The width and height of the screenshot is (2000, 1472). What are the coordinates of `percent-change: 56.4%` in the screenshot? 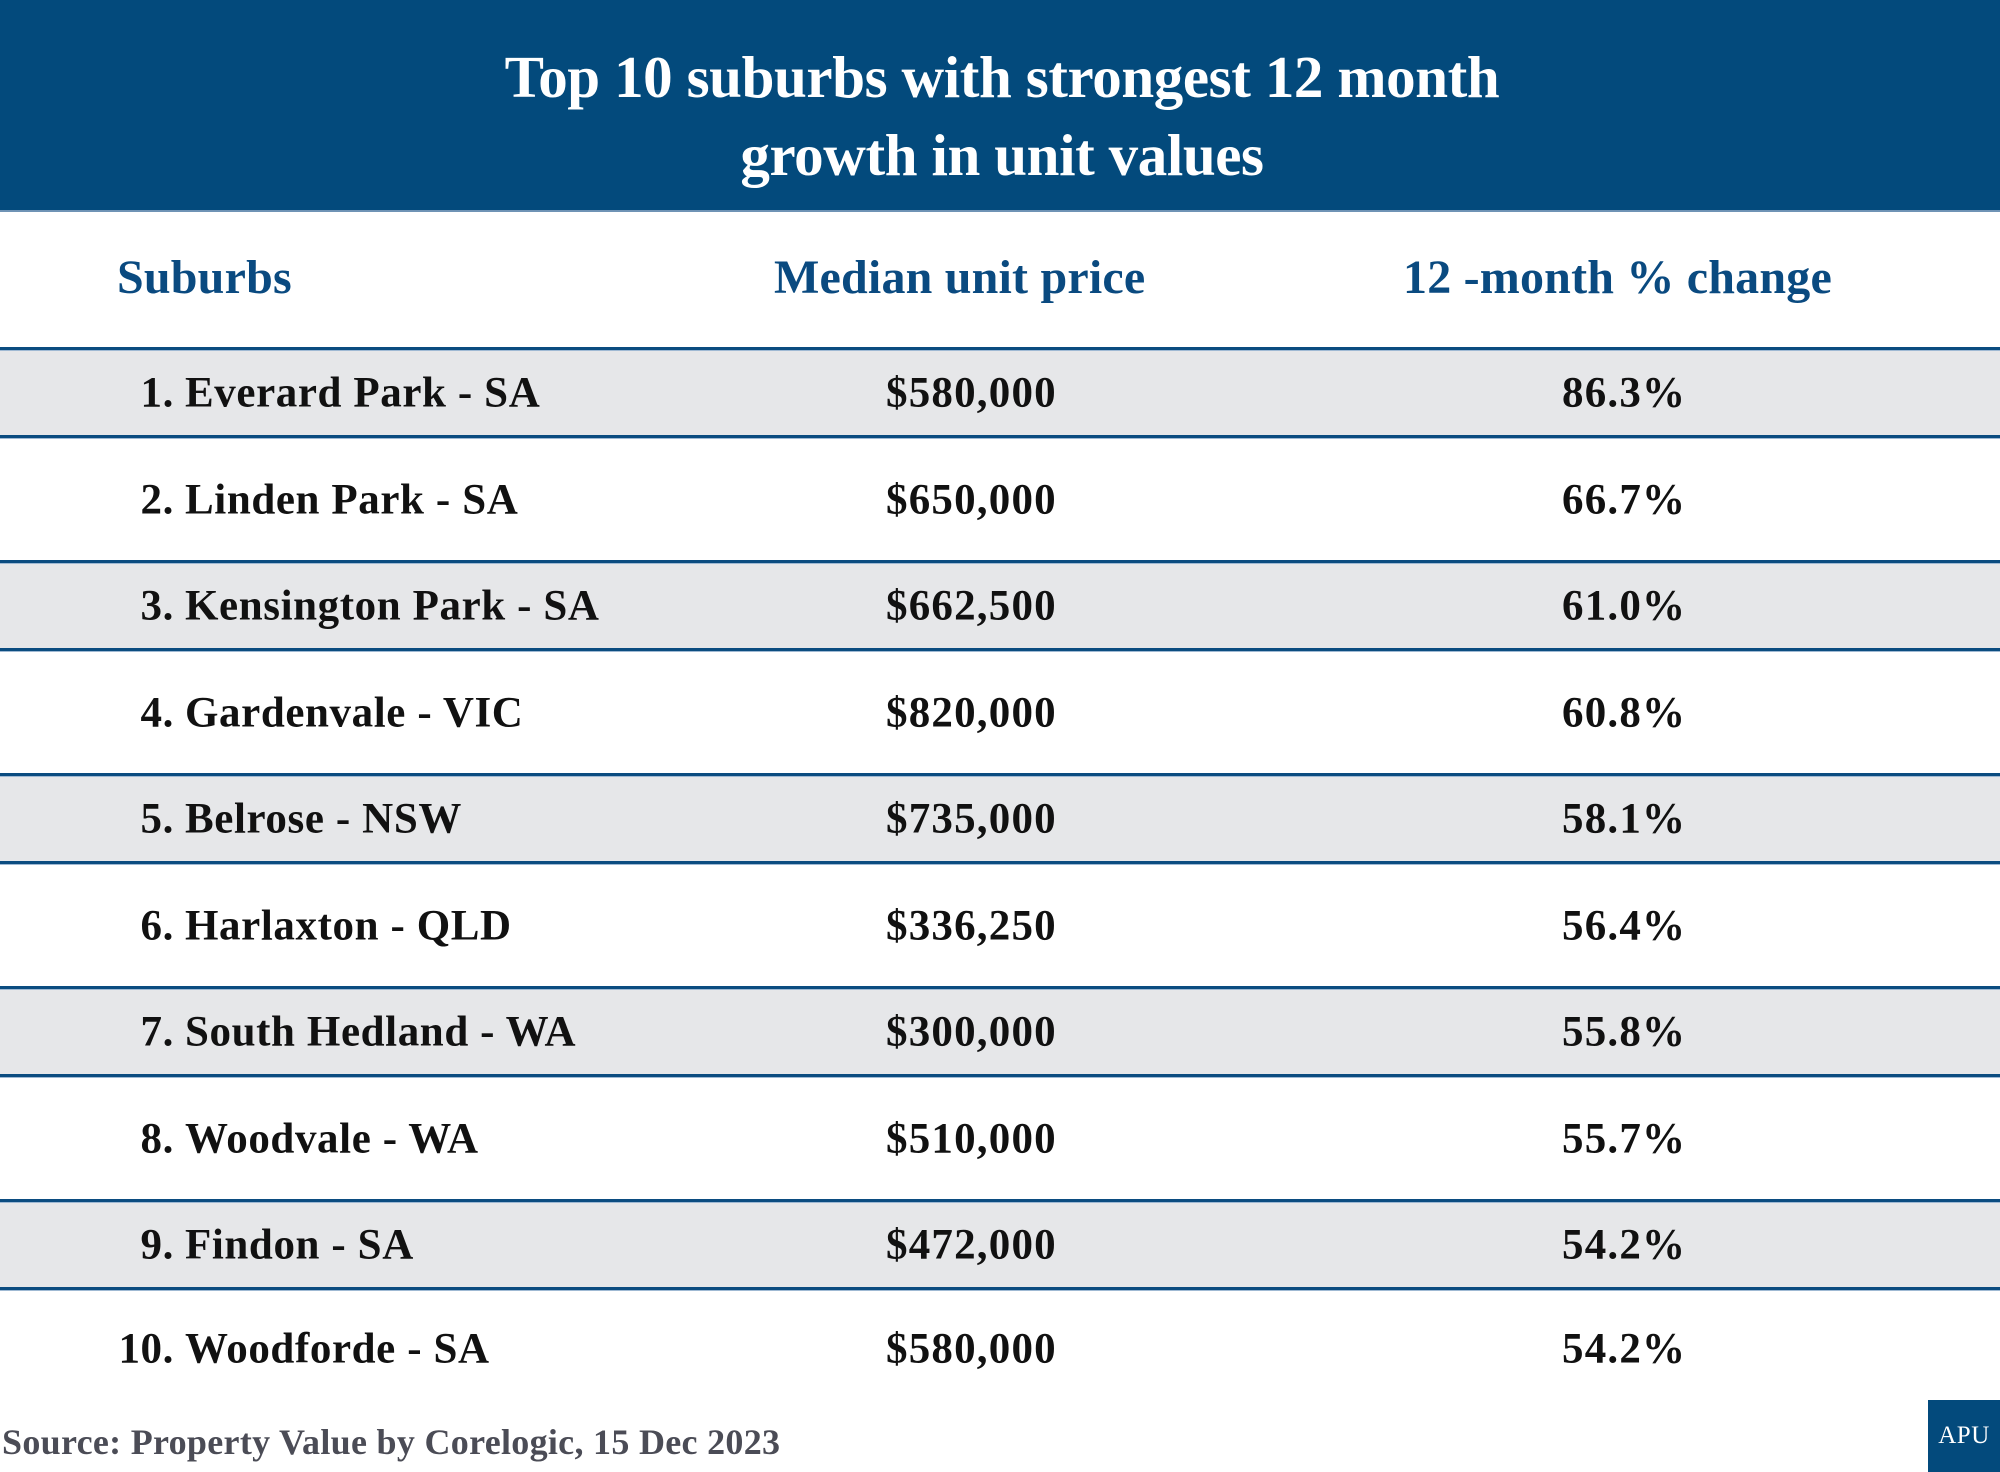 It's located at (1624, 925).